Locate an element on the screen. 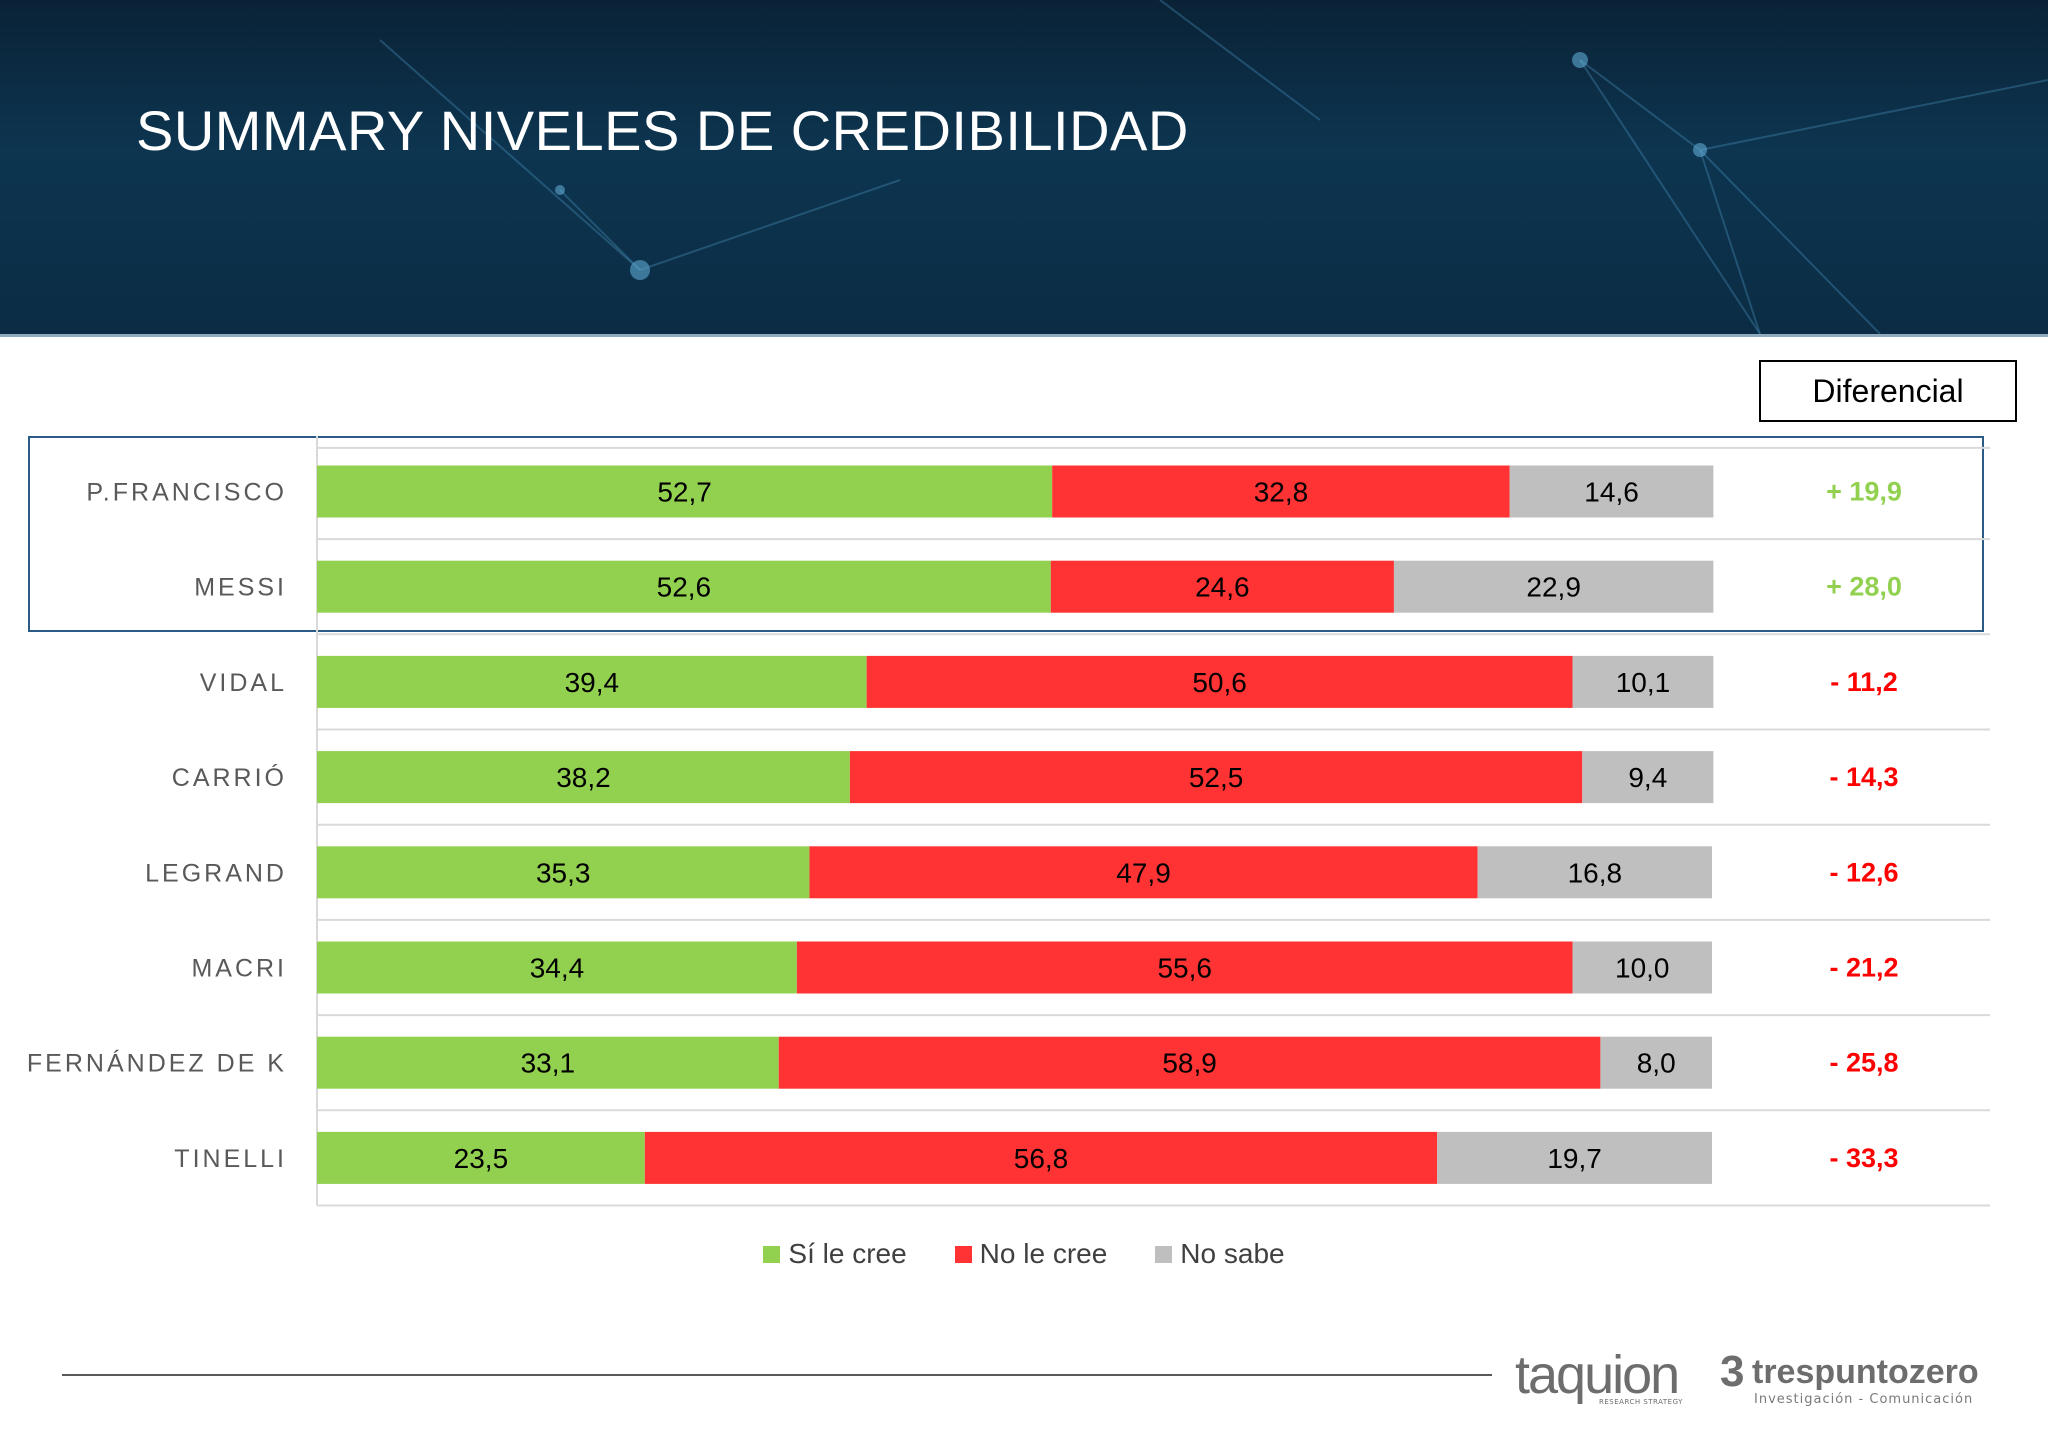  data-label-no-sabe-macri: 10,0 is located at coordinates (1642, 968).